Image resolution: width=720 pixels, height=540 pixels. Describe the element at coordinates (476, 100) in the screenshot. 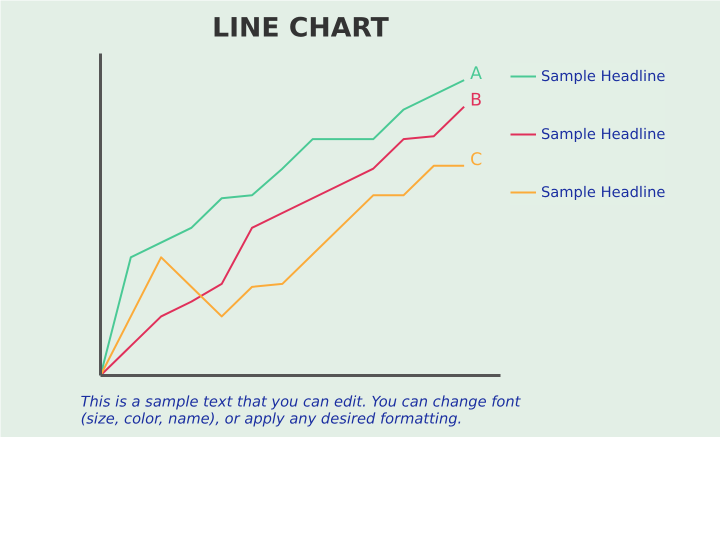

I see `annotation: B` at that location.